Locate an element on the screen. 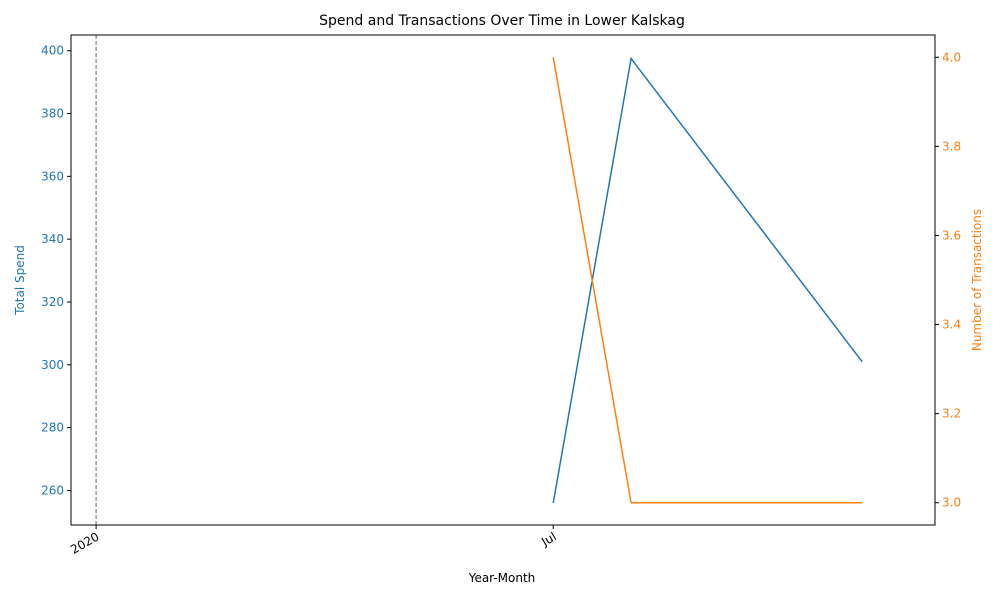  left-y-tick-label: 260 is located at coordinates (52, 490).